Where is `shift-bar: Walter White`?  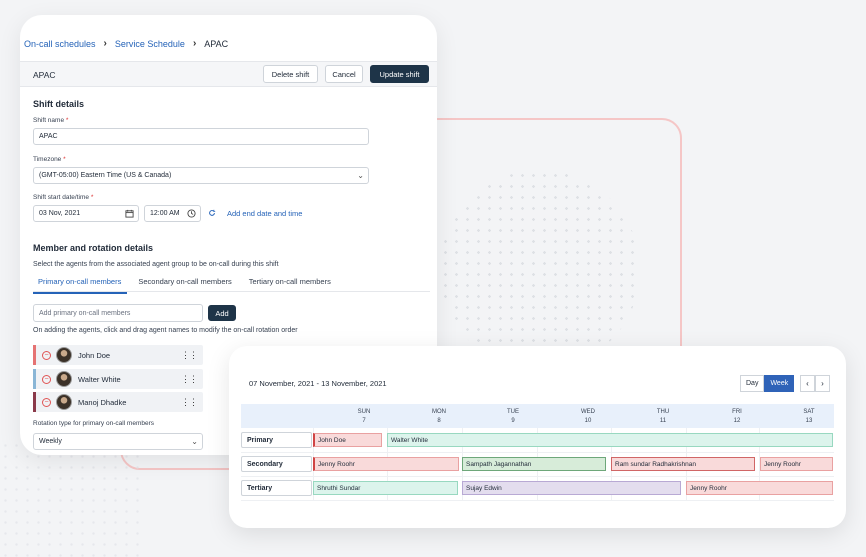
shift-bar: Walter White is located at coordinates (610, 440).